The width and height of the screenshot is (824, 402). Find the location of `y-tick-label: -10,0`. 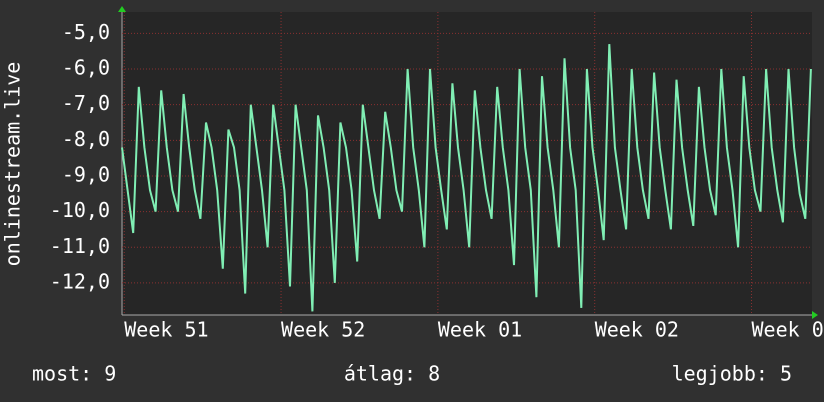

y-tick-label: -10,0 is located at coordinates (80, 210).